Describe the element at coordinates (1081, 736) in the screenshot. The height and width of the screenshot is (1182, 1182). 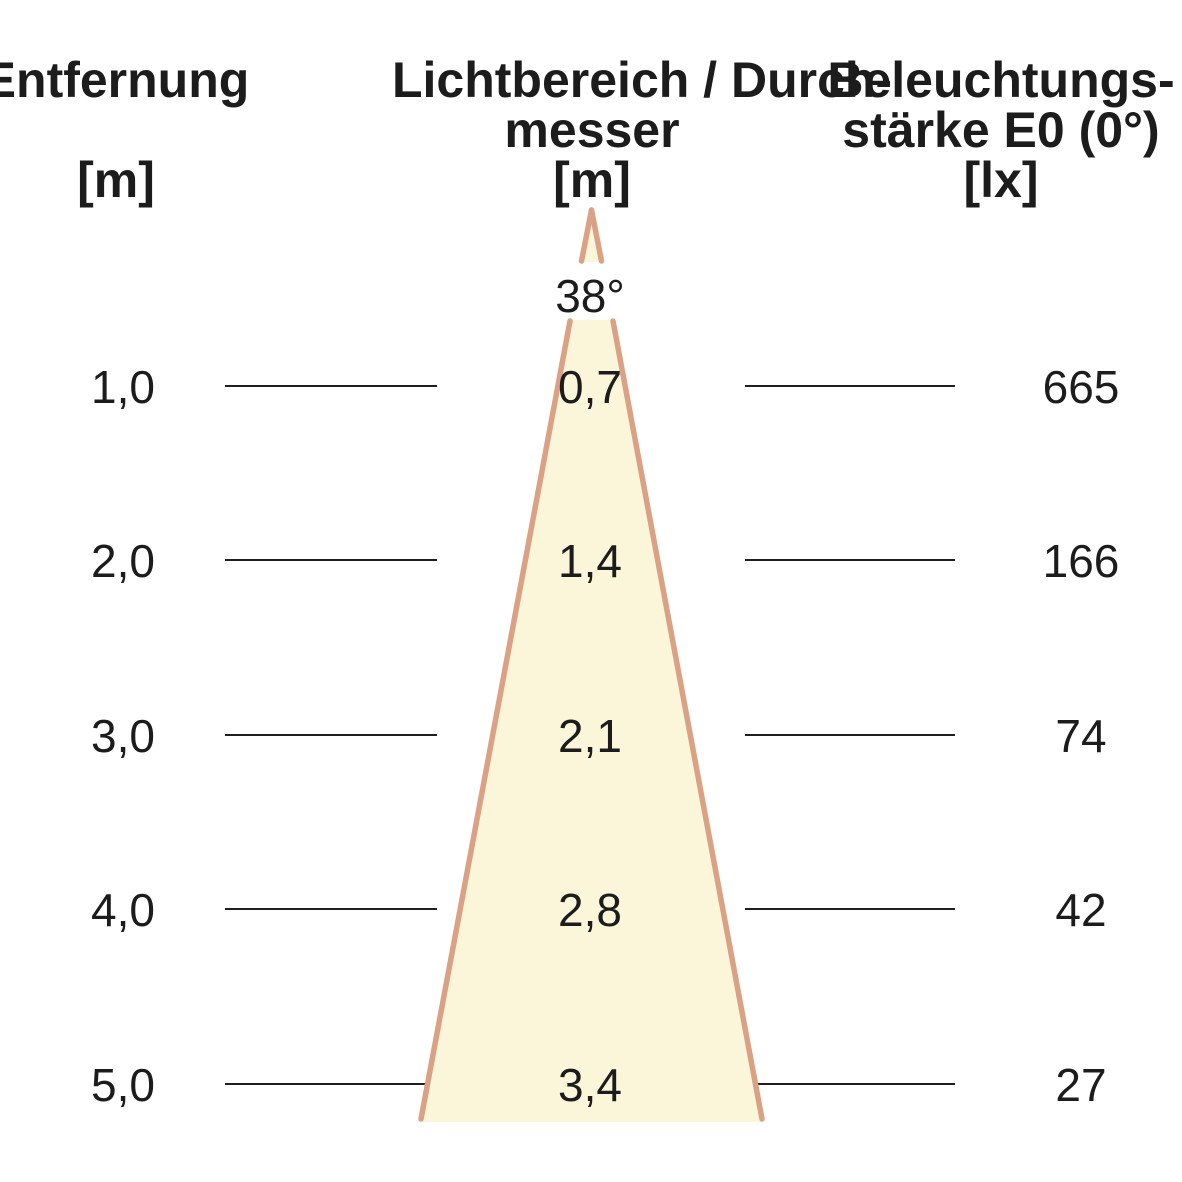
I see `illuminance-value: 74` at that location.